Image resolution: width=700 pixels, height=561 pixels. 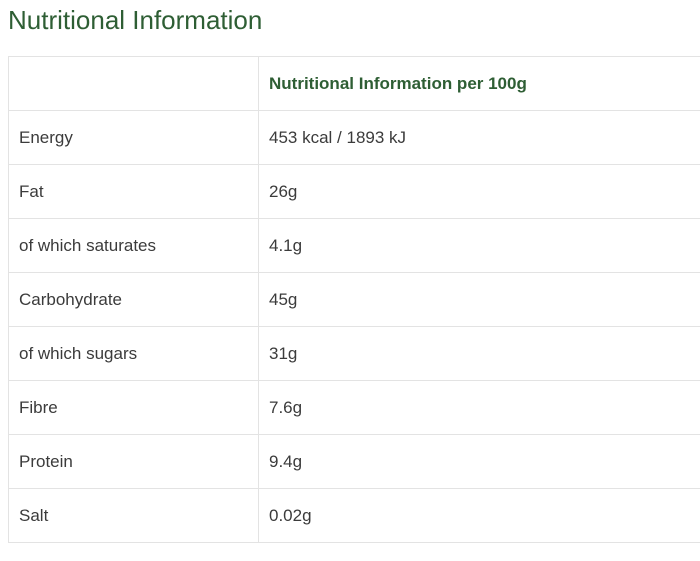 I want to click on table-row: Fat 26g, so click(x=354, y=191).